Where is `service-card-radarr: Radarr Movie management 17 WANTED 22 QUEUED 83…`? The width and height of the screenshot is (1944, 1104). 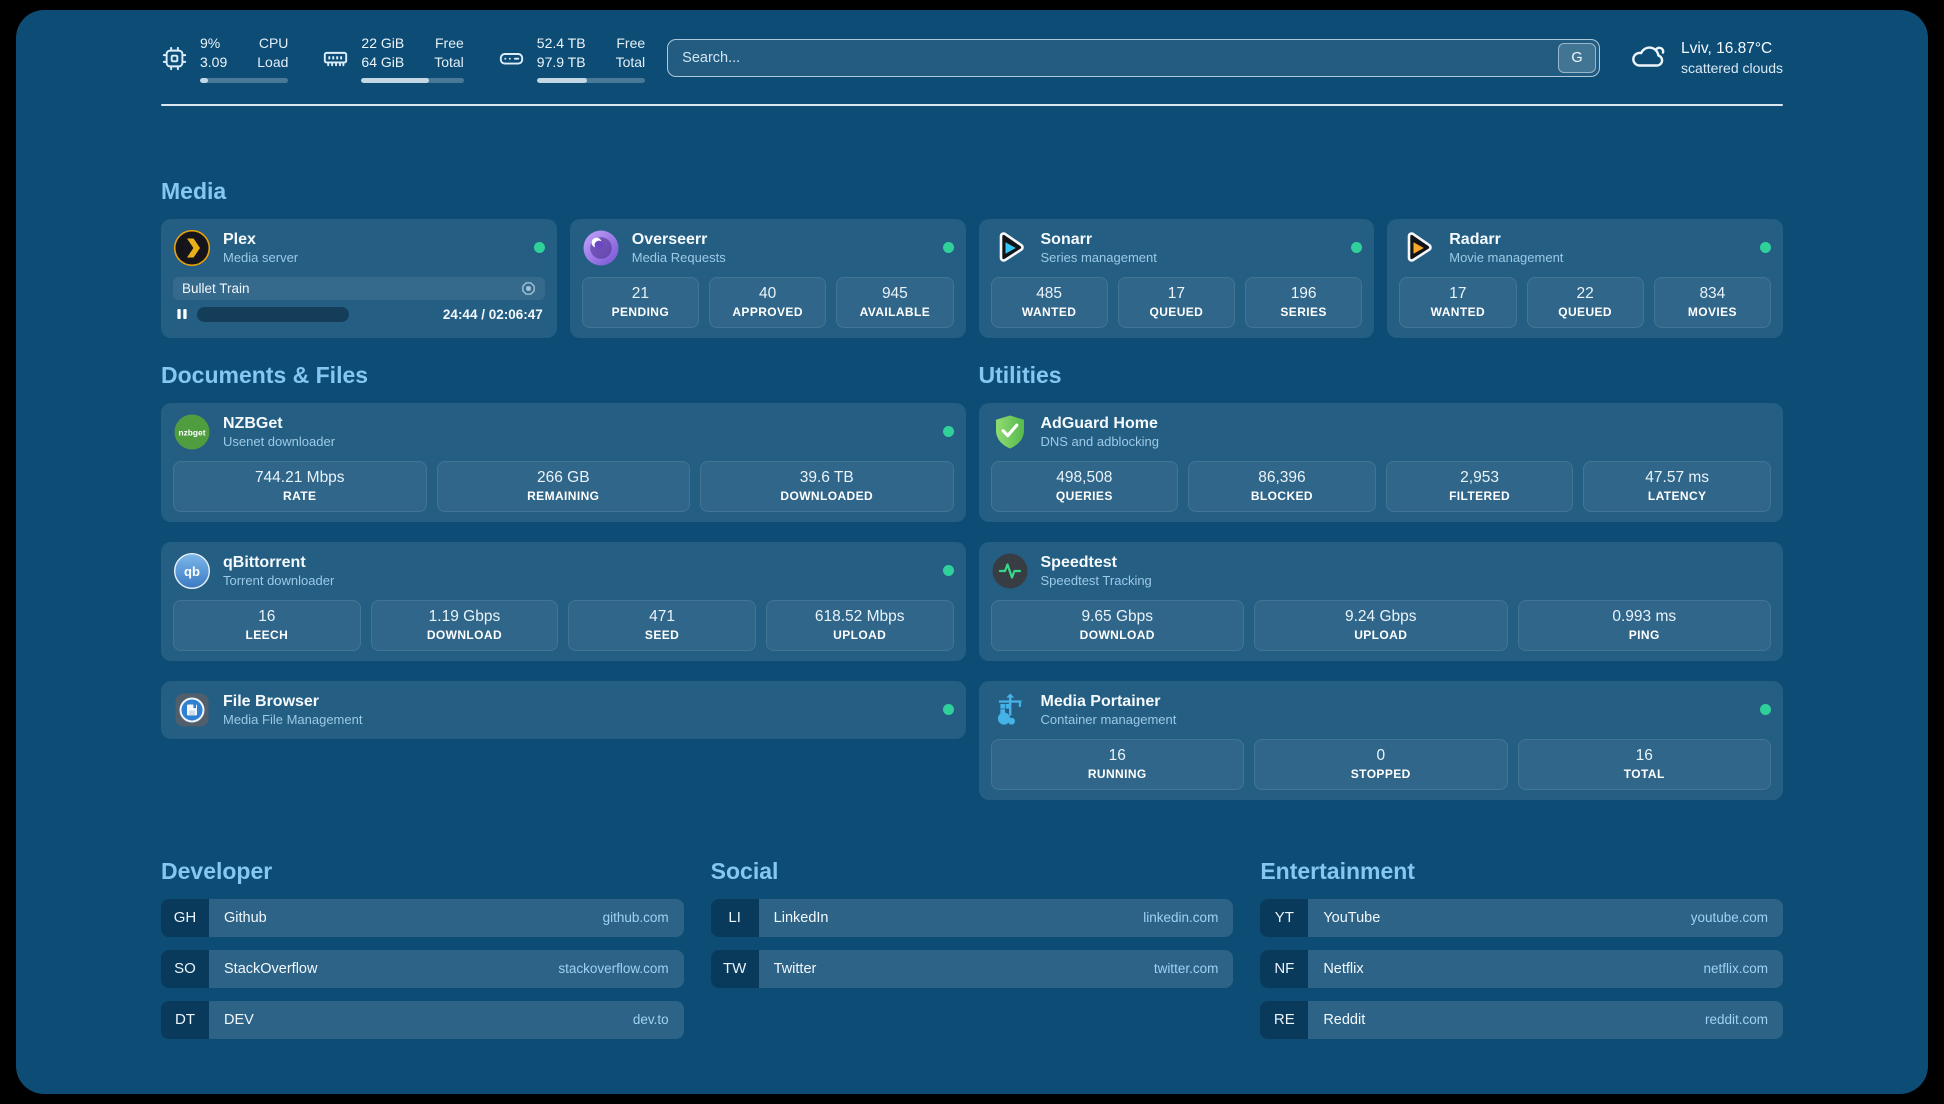
service-card-radarr: Radarr Movie management 17 WANTED 22 QUEUED 83… is located at coordinates (1585, 278).